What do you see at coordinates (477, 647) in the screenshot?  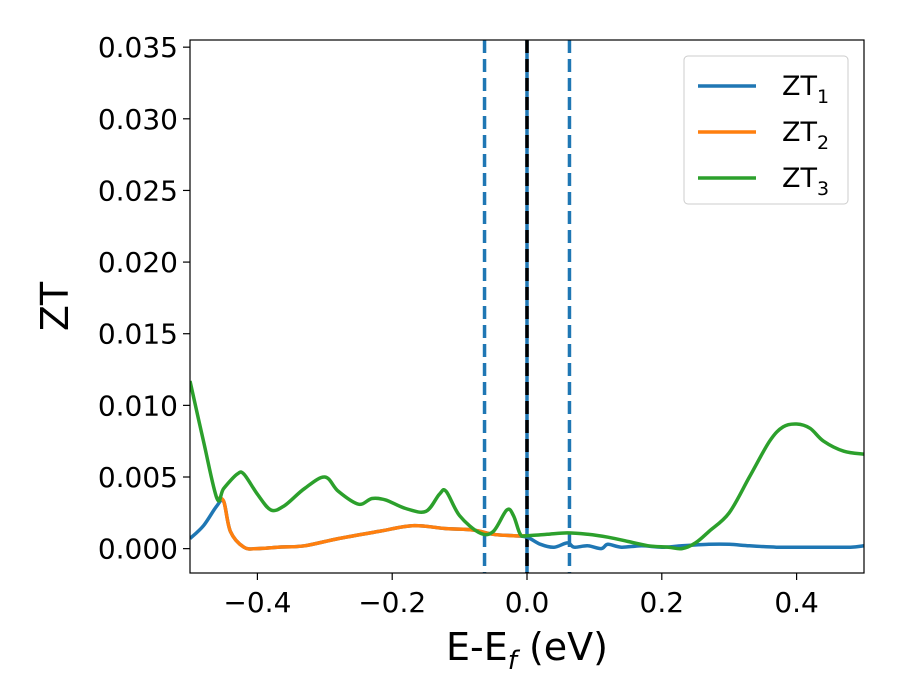 I see `x-axis-label-main: E-E` at bounding box center [477, 647].